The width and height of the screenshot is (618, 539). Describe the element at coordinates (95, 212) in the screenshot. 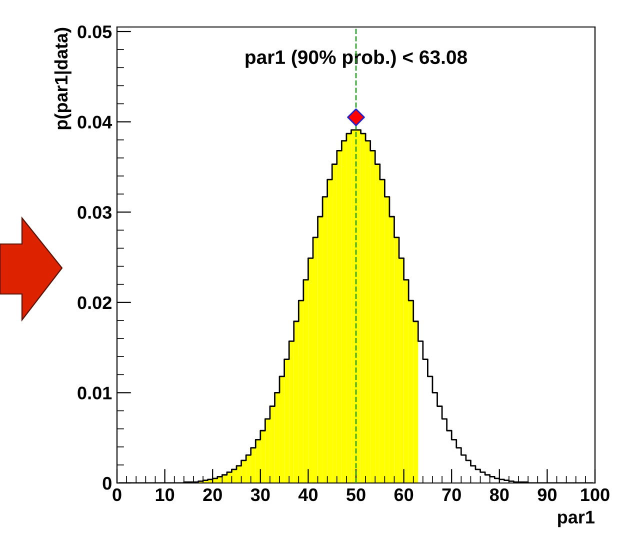

I see `y-tick-label: 0.03` at that location.